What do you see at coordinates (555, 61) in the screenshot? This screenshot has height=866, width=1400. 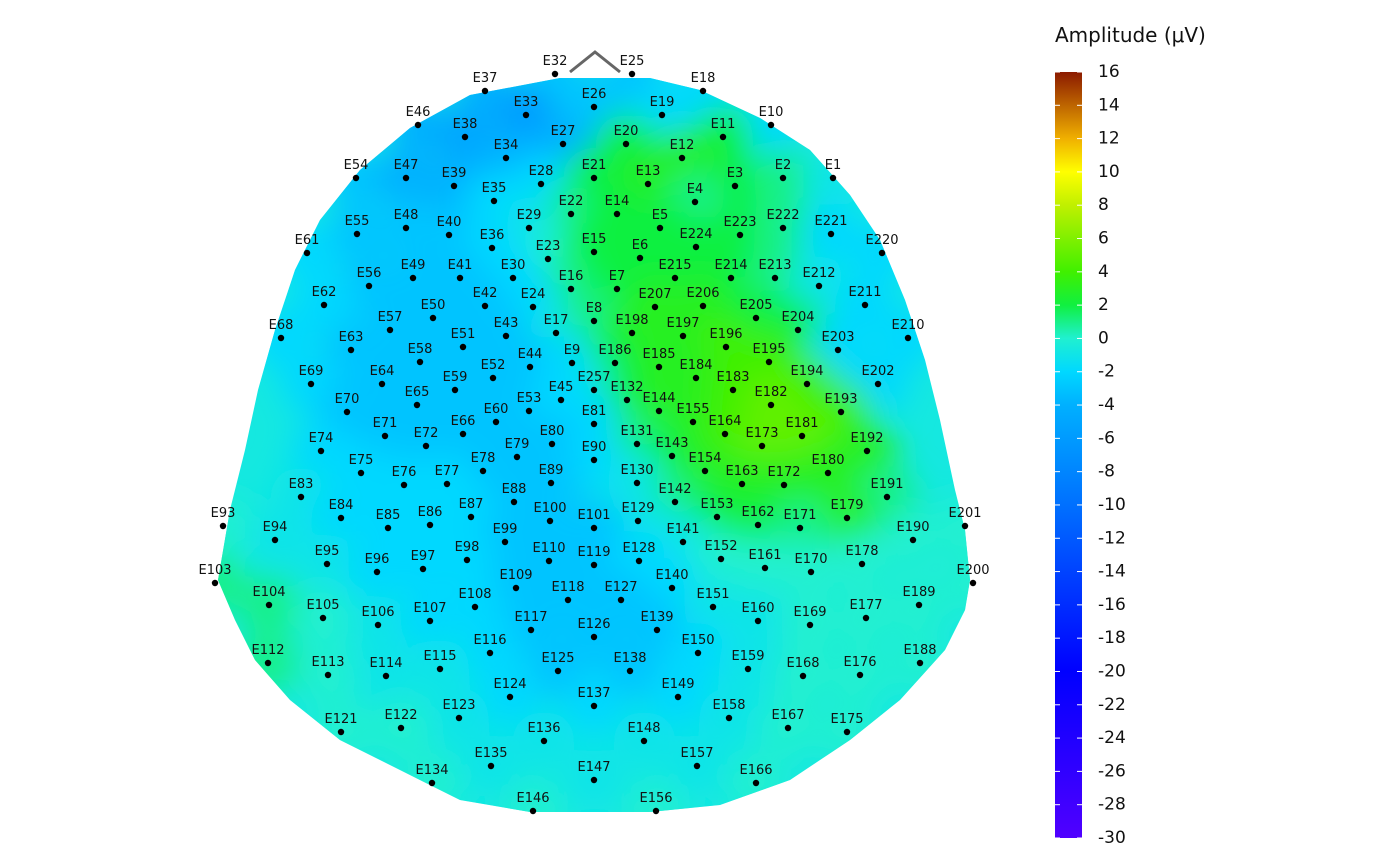 I see `electrode-label: E32` at bounding box center [555, 61].